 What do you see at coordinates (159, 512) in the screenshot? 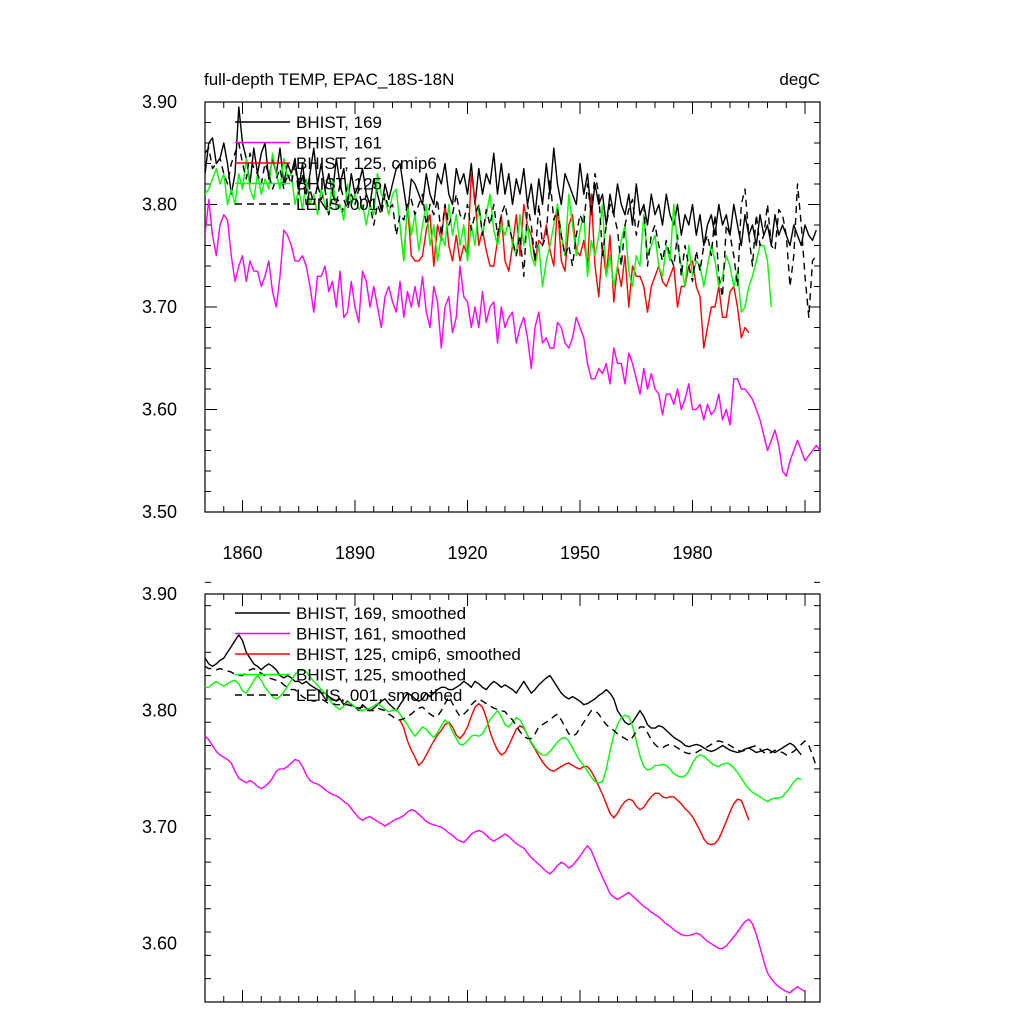
I see `y-tick-label: 3.50` at bounding box center [159, 512].